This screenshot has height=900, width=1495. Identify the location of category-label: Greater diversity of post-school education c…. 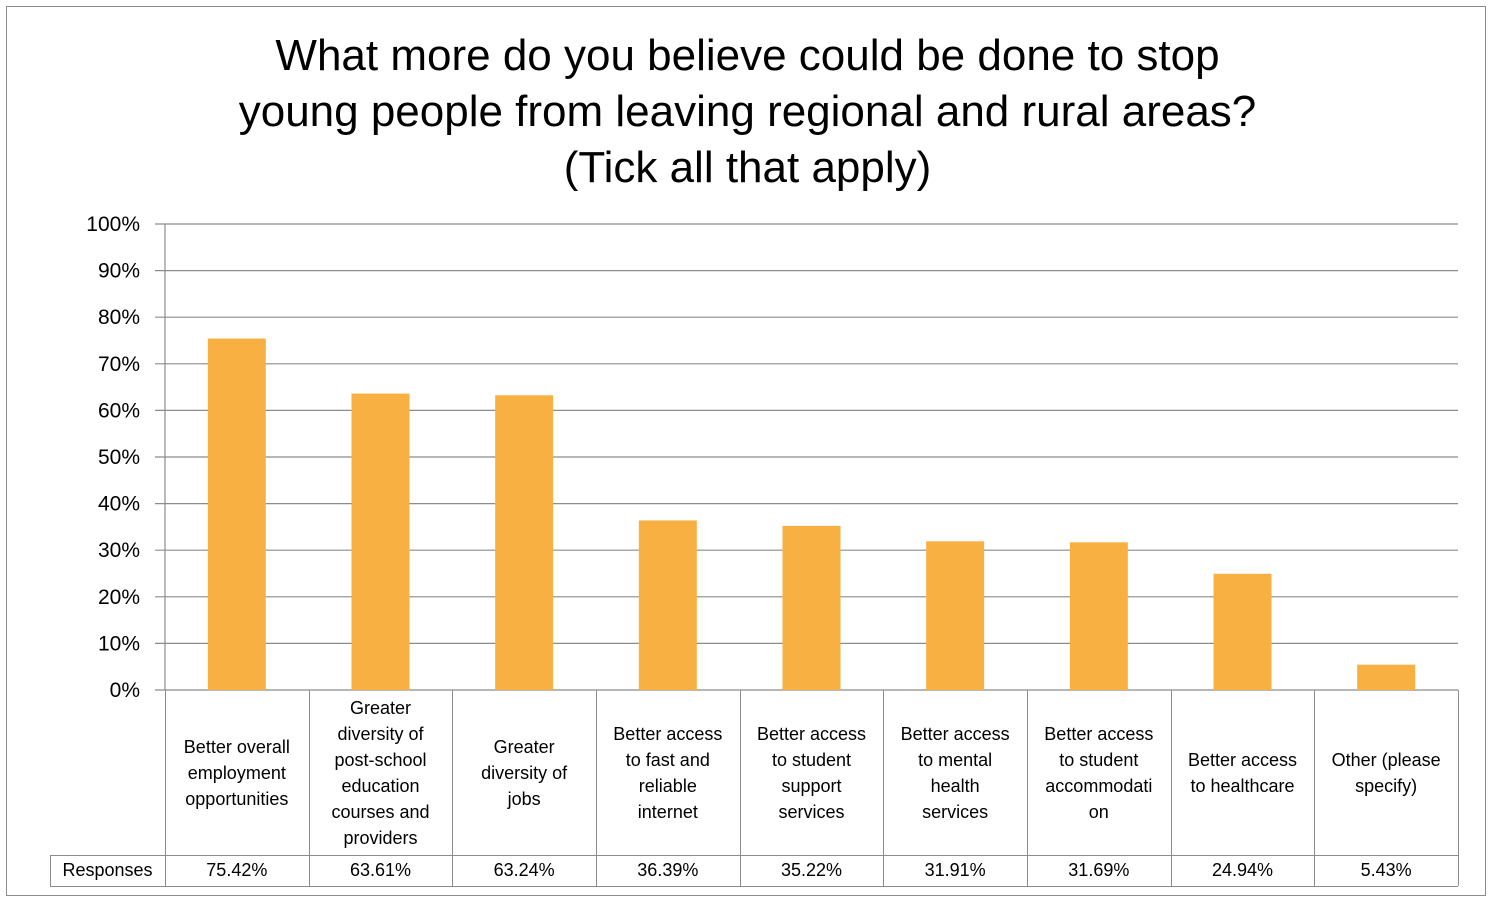
(381, 772).